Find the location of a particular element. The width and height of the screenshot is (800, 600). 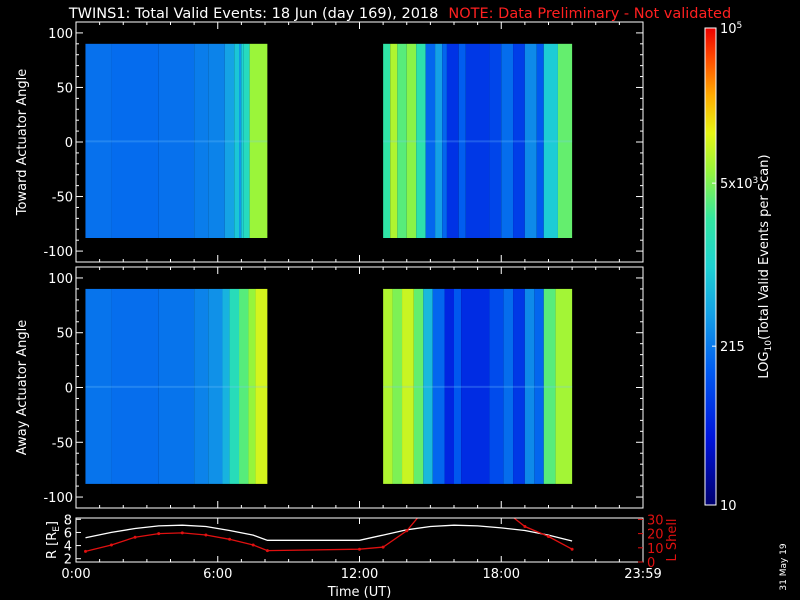

y-tick-label: 50 is located at coordinates (64, 88).